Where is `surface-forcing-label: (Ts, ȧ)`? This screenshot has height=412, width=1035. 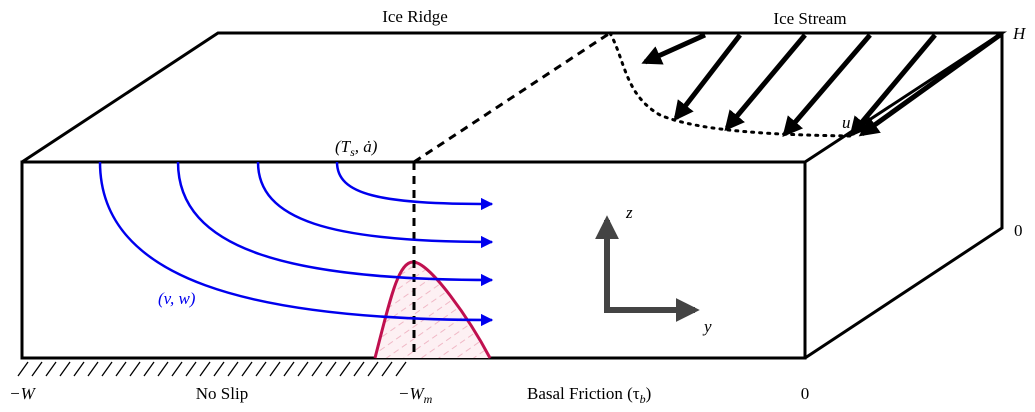 surface-forcing-label: (Ts, ȧ) is located at coordinates (356, 148).